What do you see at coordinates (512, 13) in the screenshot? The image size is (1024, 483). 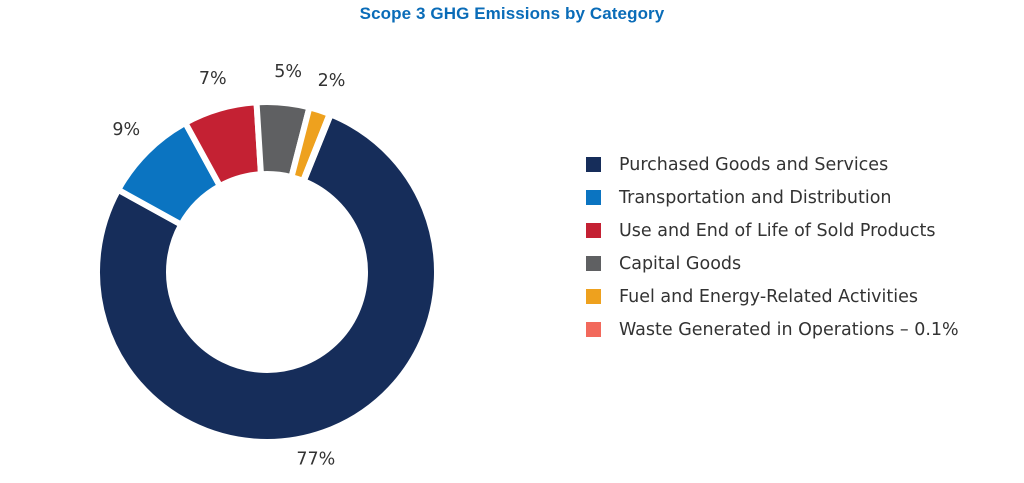 I see `chart-title: Scope 3 GHG Emissions by Category` at bounding box center [512, 13].